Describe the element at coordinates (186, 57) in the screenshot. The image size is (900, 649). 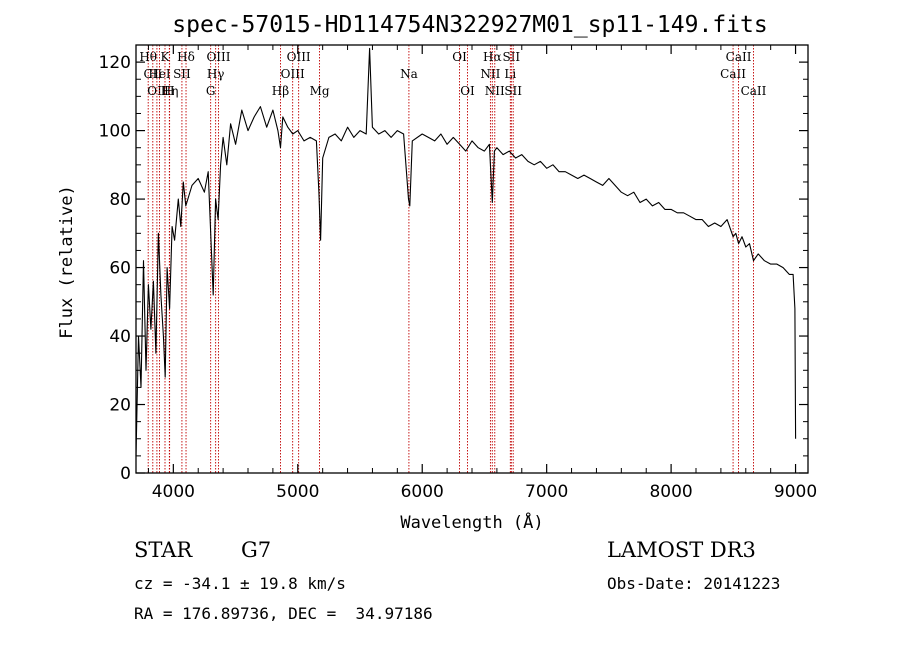
I see `line-marker-label: Hδ` at that location.